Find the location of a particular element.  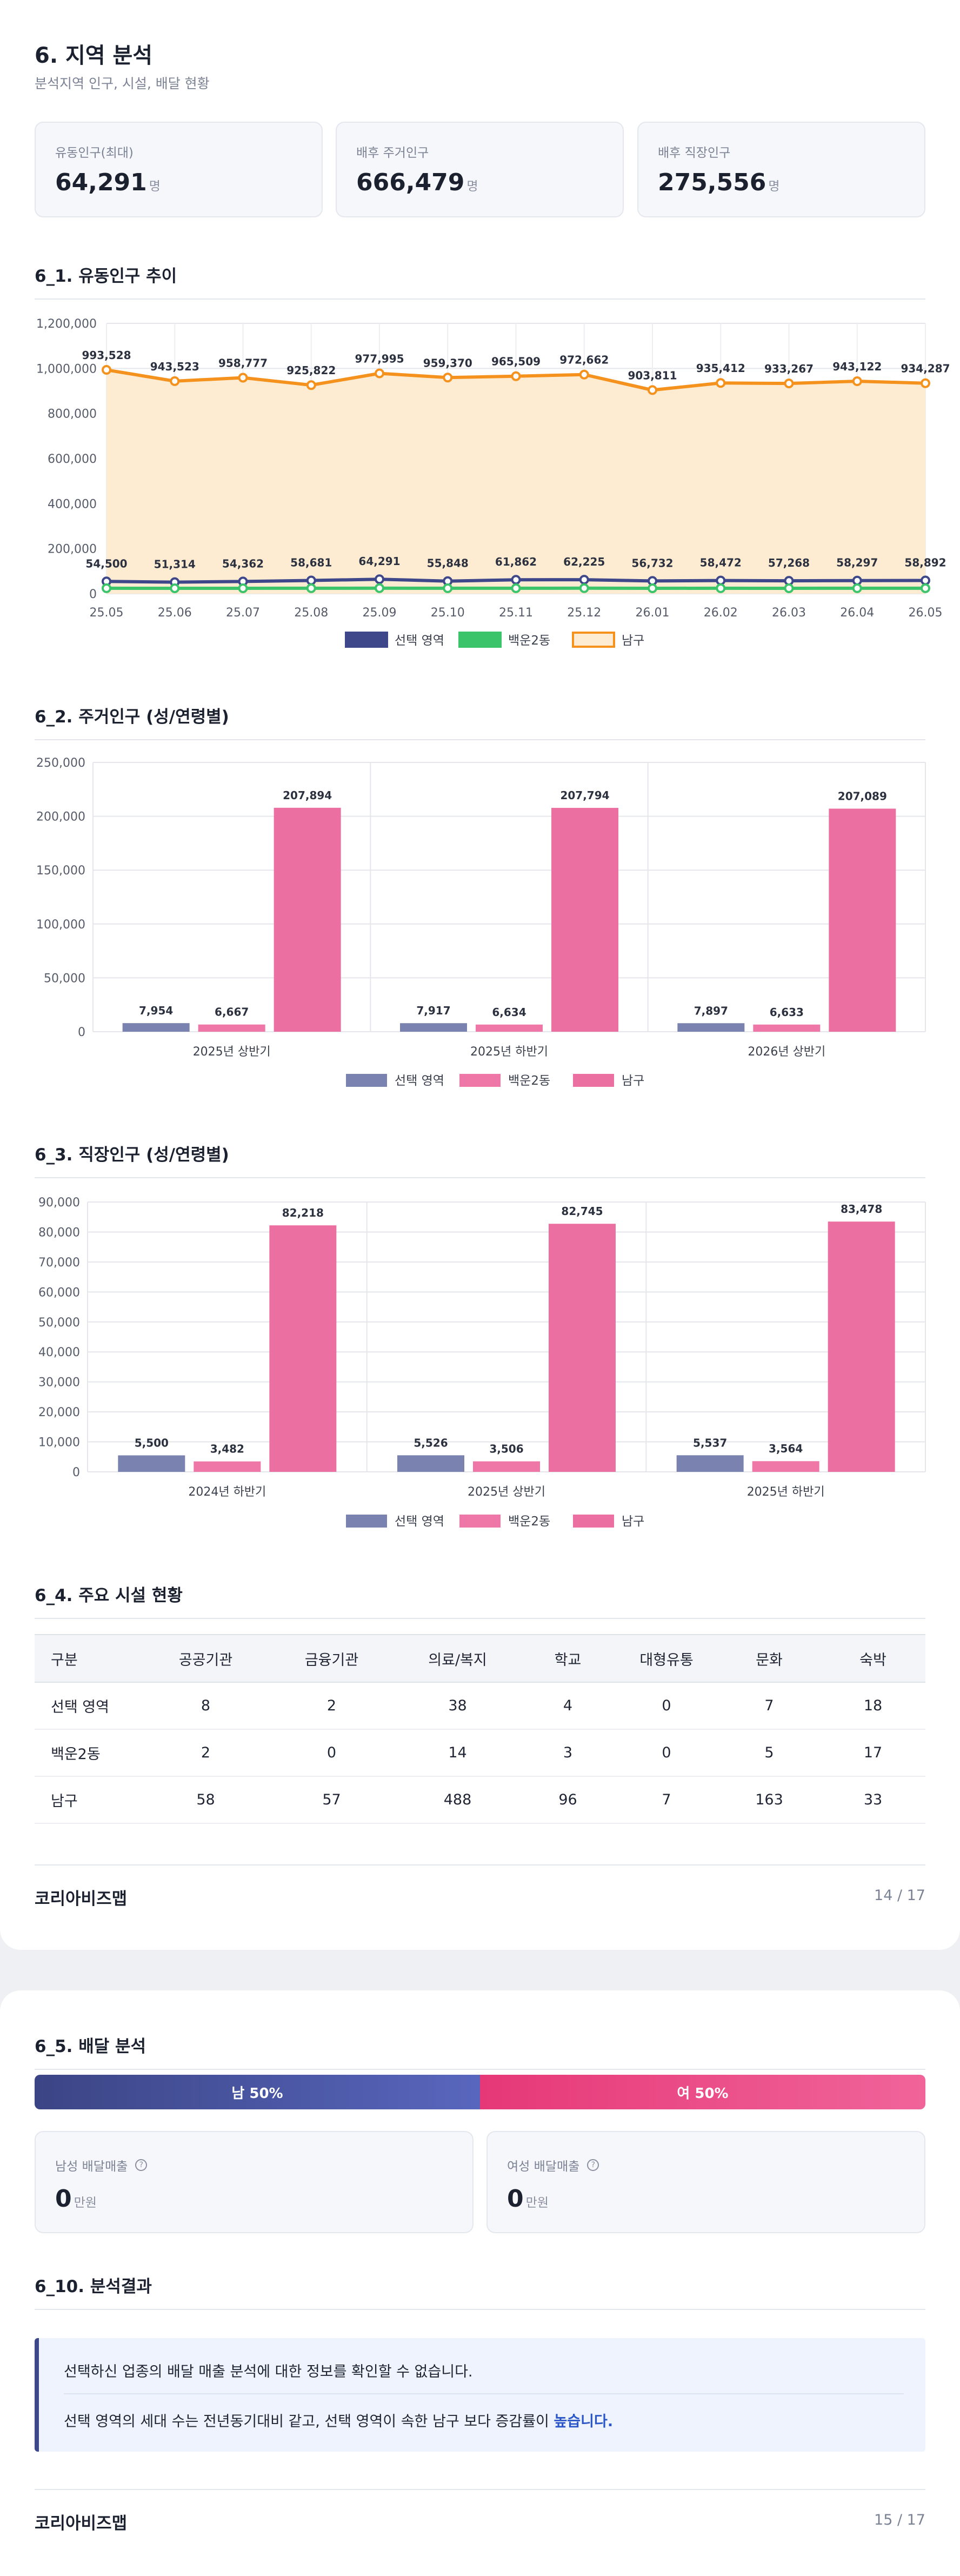

data-label: 3,564 is located at coordinates (786, 1448).